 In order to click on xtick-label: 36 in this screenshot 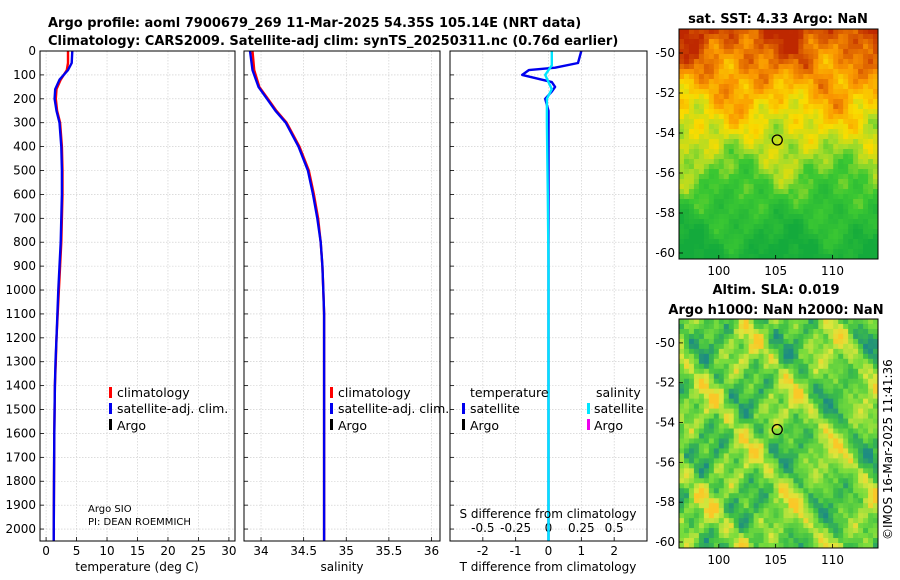, I will do `click(431, 551)`.